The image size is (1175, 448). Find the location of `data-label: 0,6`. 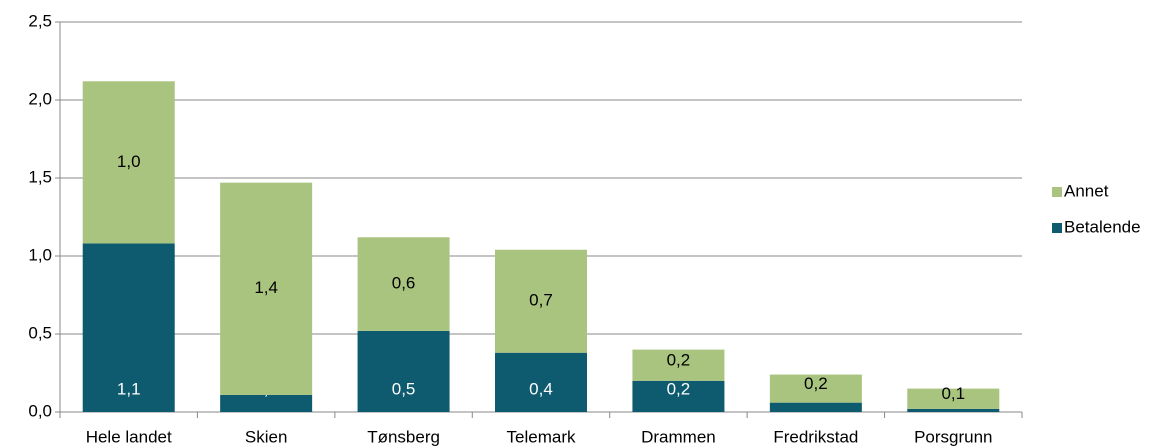

data-label: 0,6 is located at coordinates (404, 283).